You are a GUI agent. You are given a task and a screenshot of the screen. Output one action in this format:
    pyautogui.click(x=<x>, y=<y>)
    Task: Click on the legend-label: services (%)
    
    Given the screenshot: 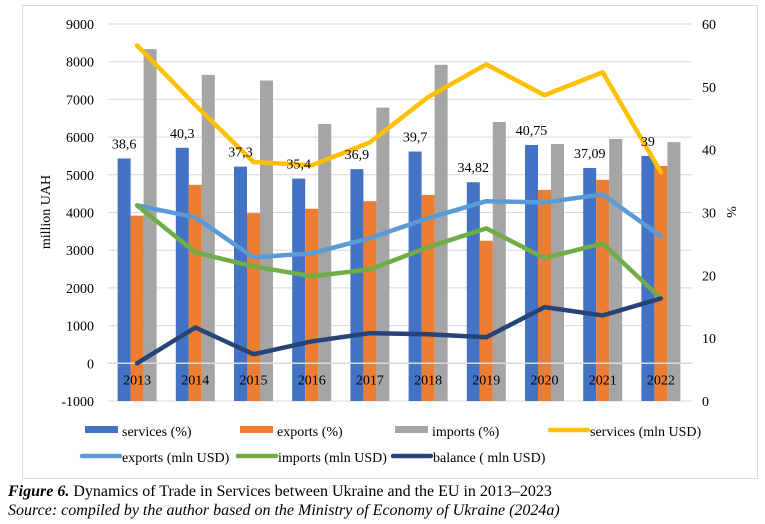 What is the action you would take?
    pyautogui.click(x=157, y=432)
    